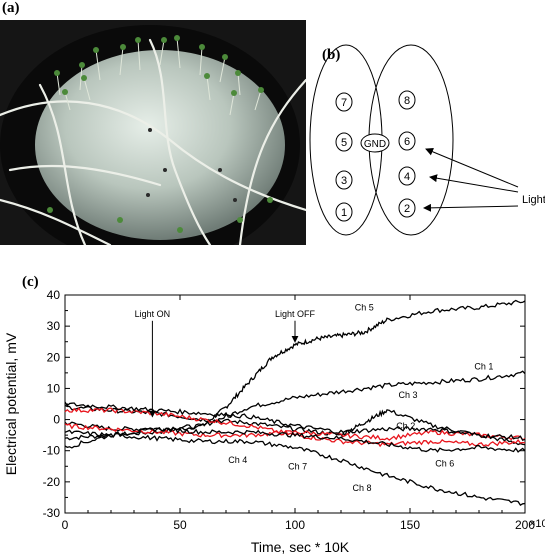 This screenshot has width=545, height=555. What do you see at coordinates (56, 420) in the screenshot?
I see `y-tick-label: 0` at bounding box center [56, 420].